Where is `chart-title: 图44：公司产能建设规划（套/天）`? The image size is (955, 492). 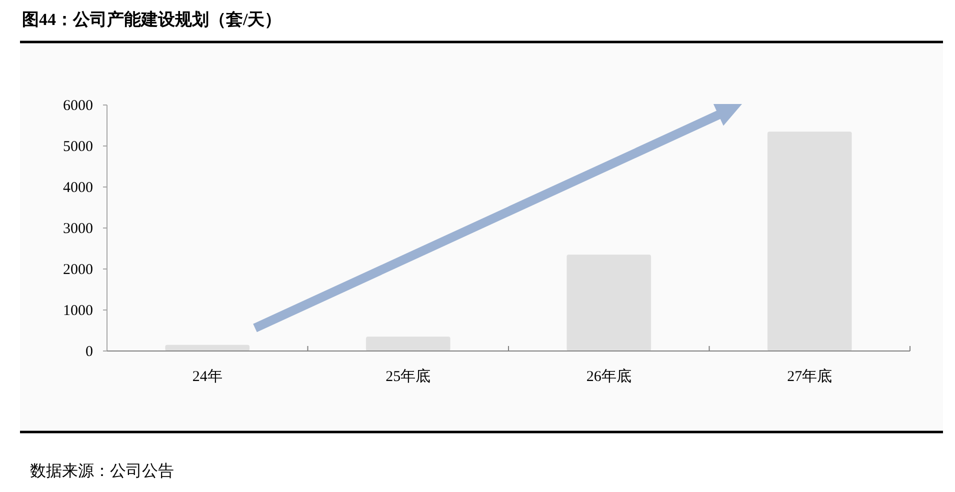 chart-title: 图44：公司产能建设规划（套/天） is located at coordinates (152, 19).